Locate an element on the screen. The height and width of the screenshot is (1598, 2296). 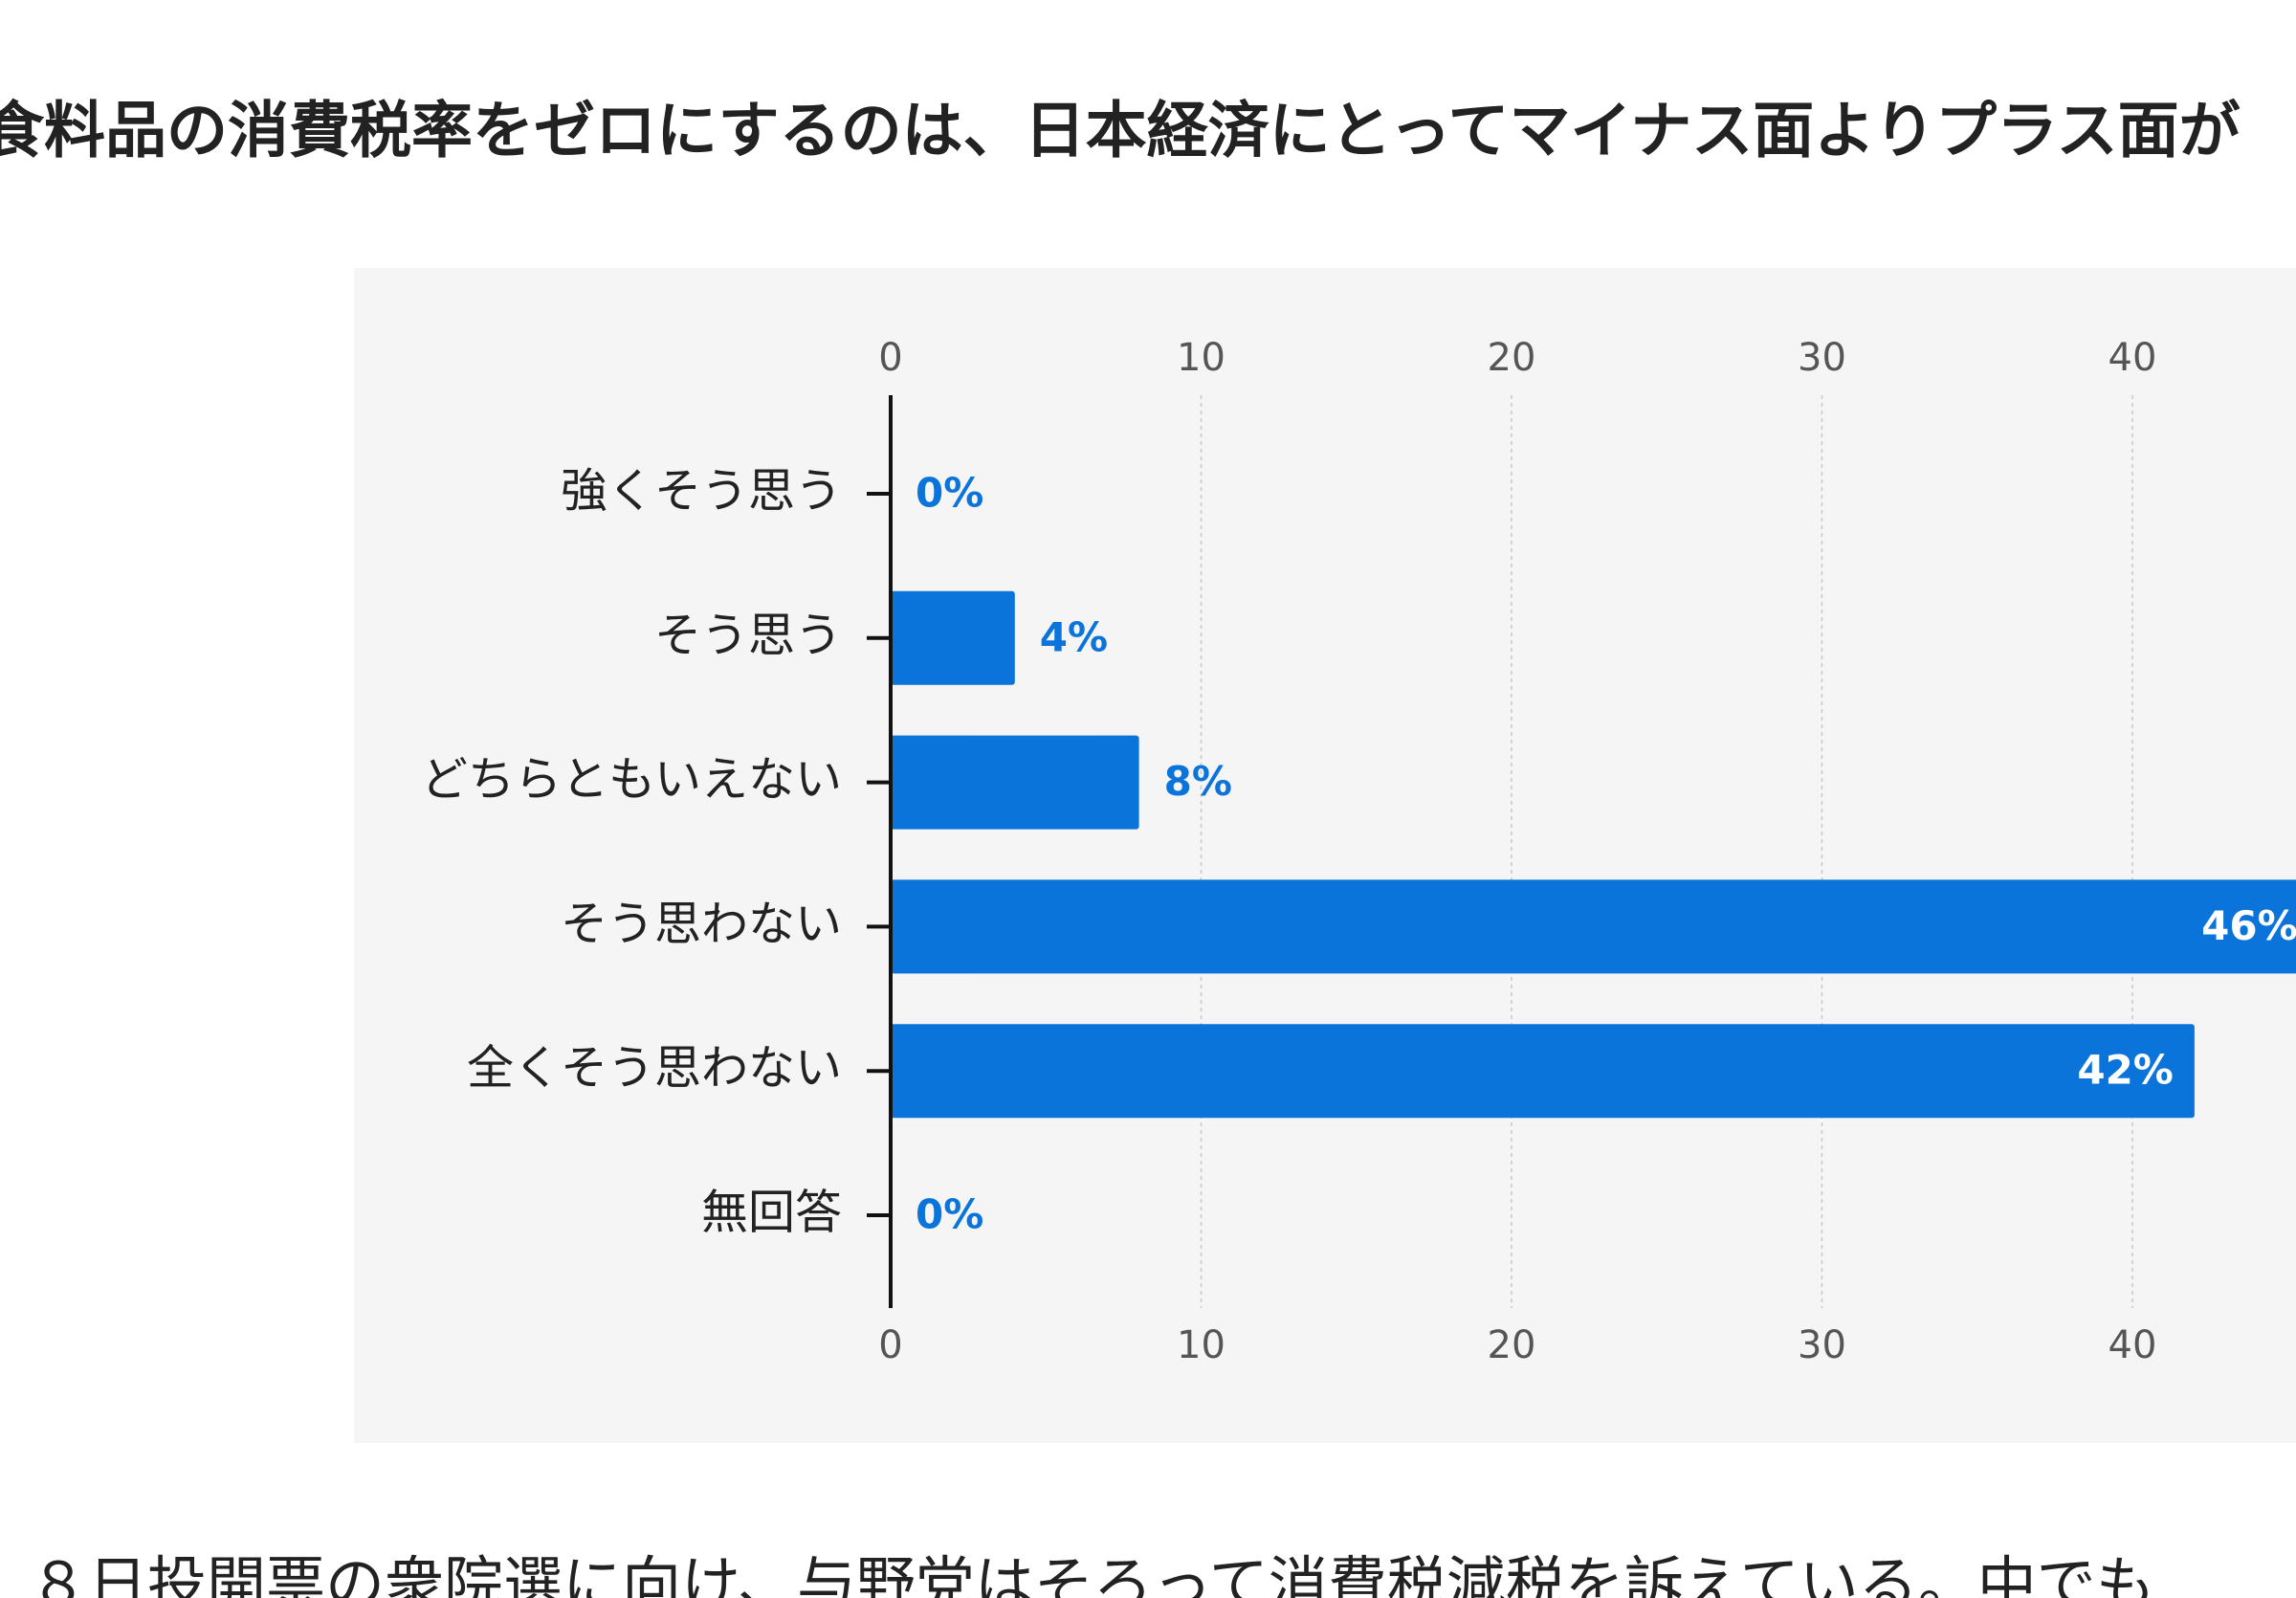
body-text: ８日投開票の衆院選に向け、与野党はそろって消費税減税を訴えている。中でも is located at coordinates (1092, 1573).